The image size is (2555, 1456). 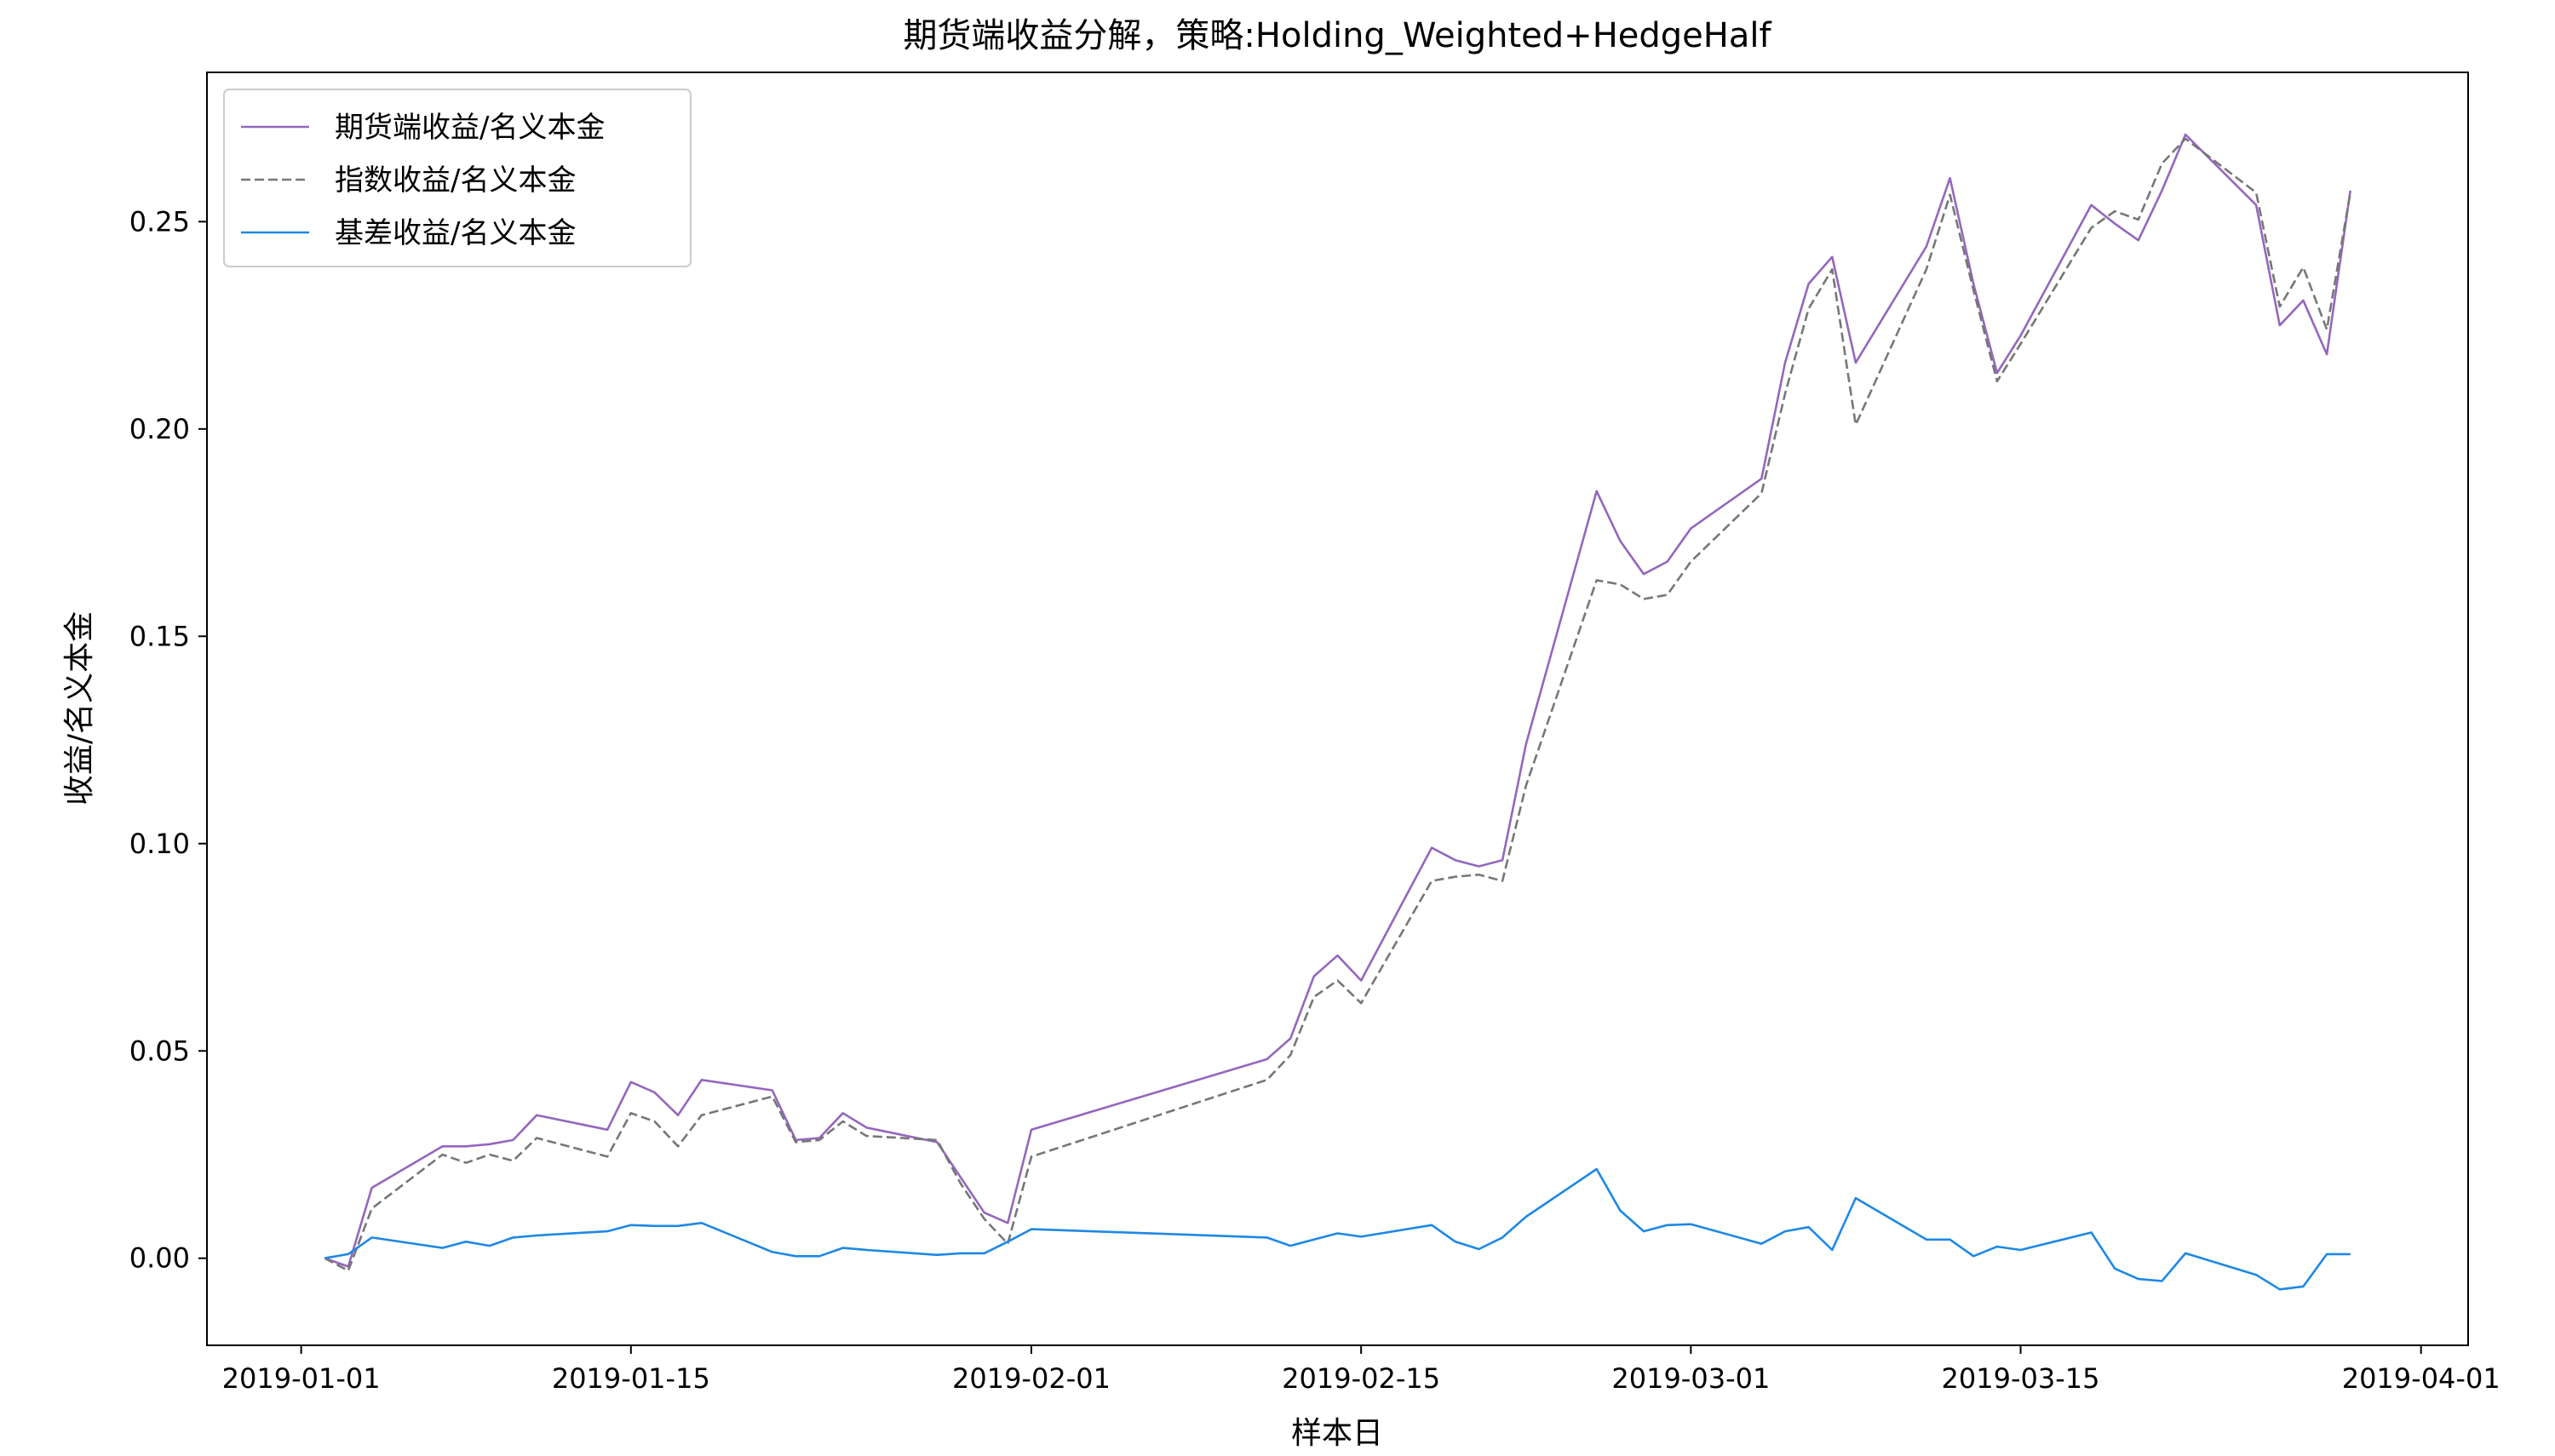 What do you see at coordinates (159, 1051) in the screenshot?
I see `y-tick-label: 0.05` at bounding box center [159, 1051].